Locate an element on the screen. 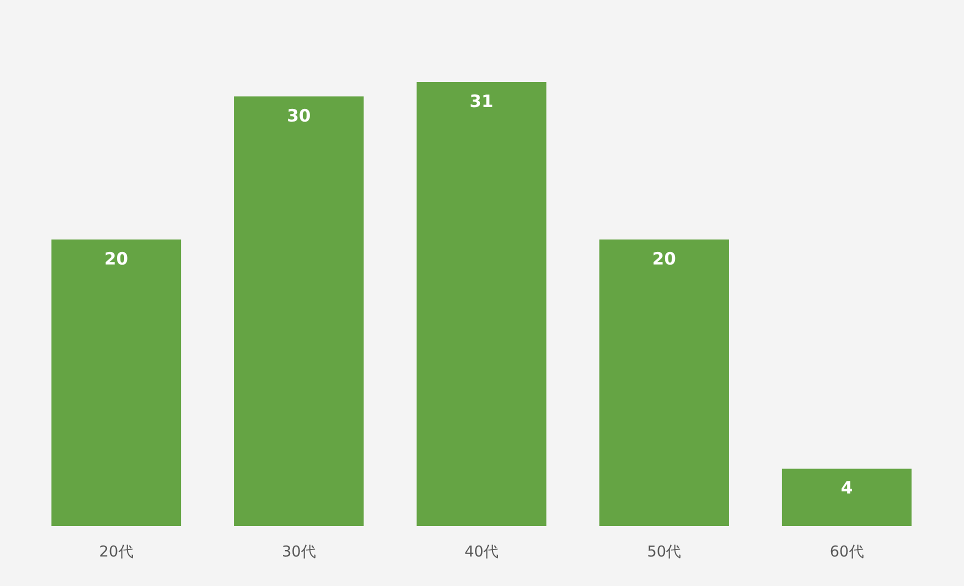 The width and height of the screenshot is (964, 586). x-tick-label: 40代 is located at coordinates (481, 551).